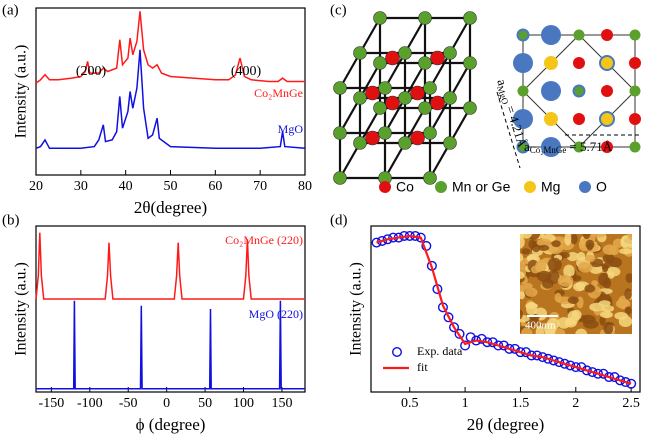  What do you see at coordinates (305, 186) in the screenshot?
I see `x-tick-label: 80` at bounding box center [305, 186].